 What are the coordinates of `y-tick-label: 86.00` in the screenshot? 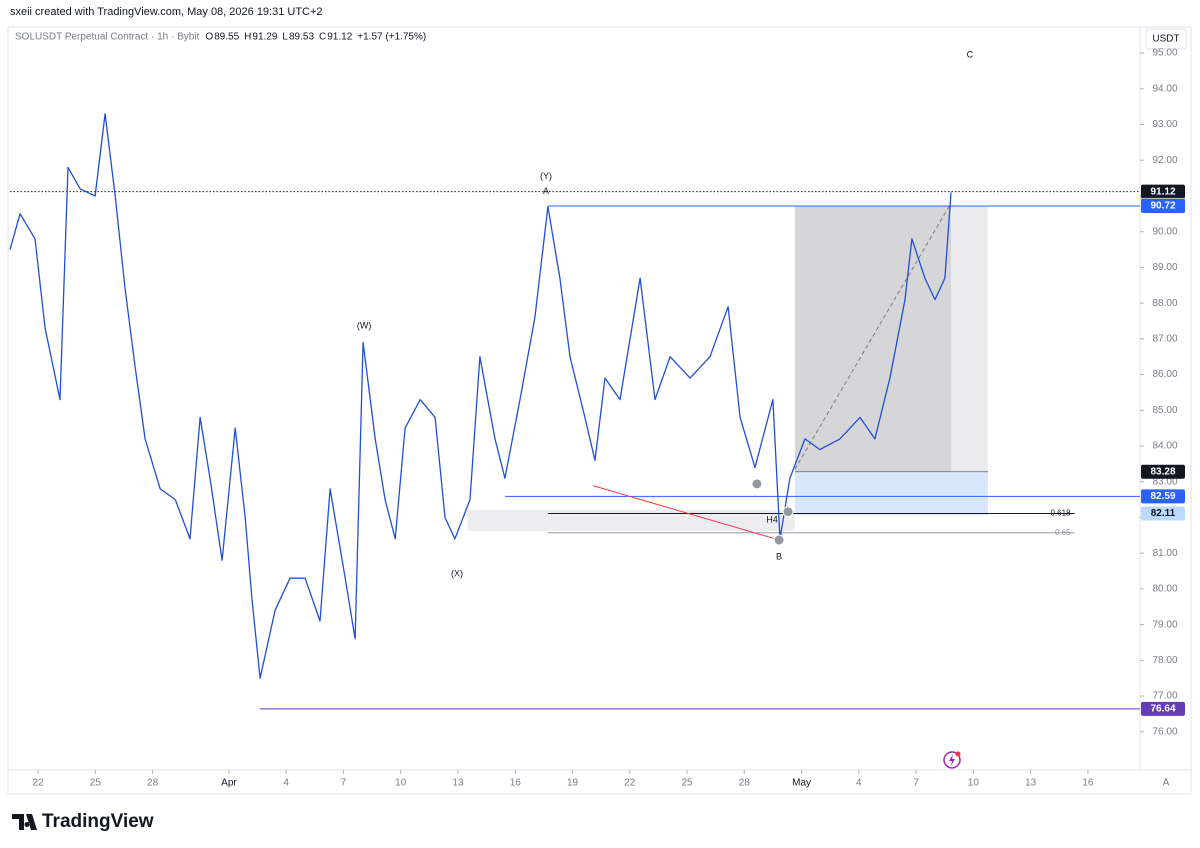 It's located at (1164, 374).